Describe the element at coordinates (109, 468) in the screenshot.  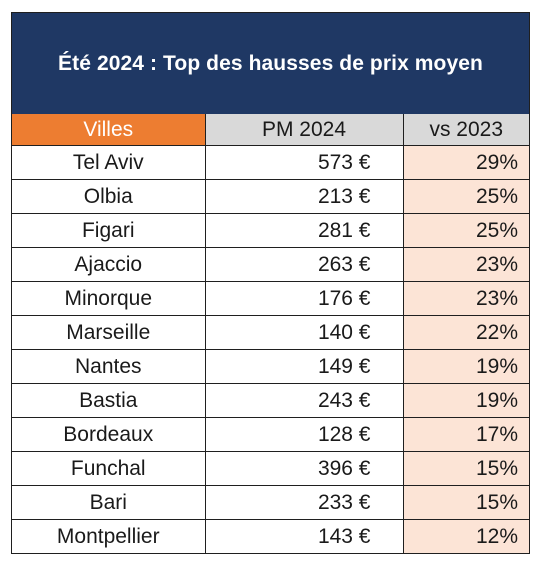
I see `city-cell: Funchal` at that location.